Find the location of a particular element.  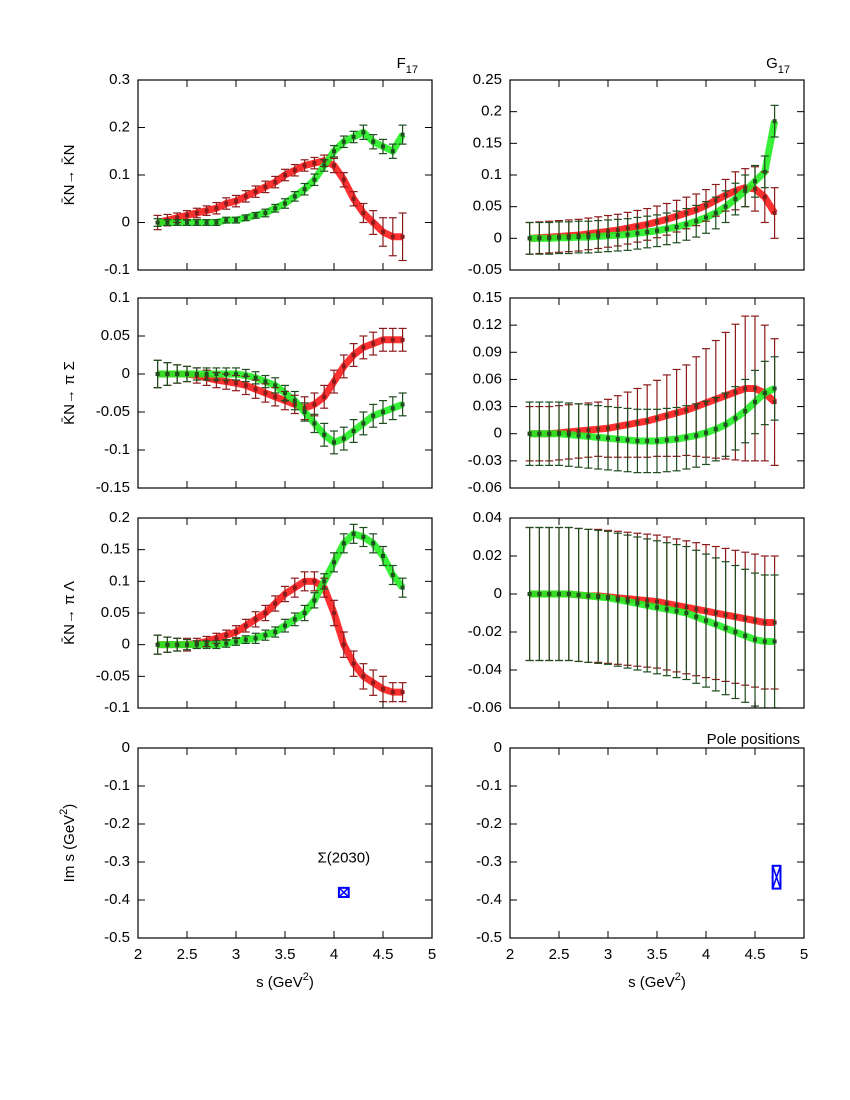

y-tick-label: -0.2 is located at coordinates (489, 823).